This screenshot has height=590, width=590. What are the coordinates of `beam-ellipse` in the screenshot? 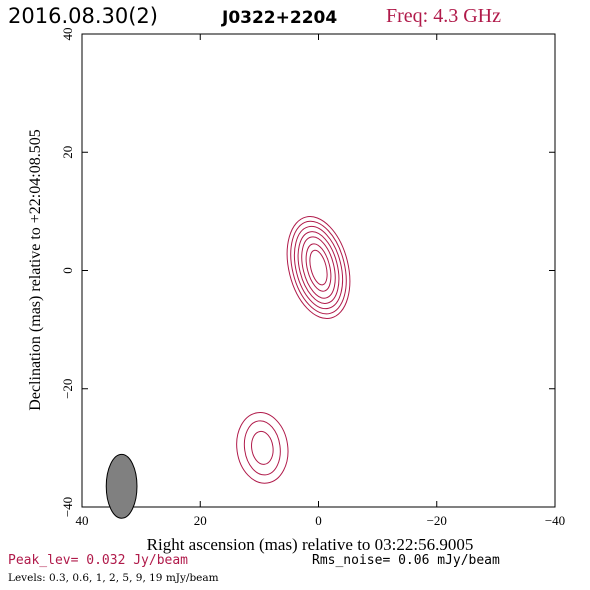 It's located at (121, 486).